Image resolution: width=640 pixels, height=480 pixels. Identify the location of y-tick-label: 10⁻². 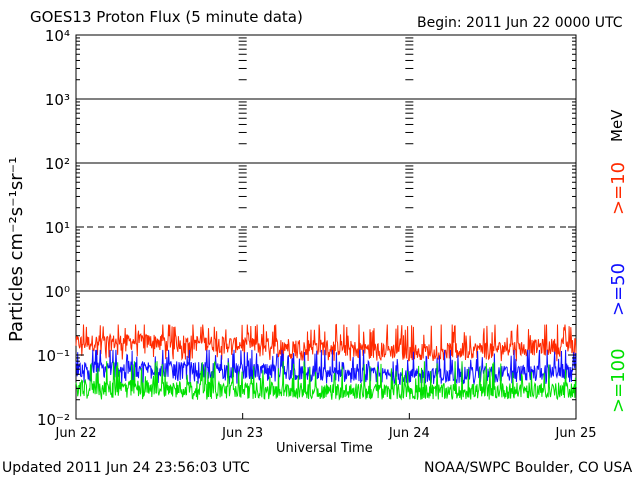
(53, 420).